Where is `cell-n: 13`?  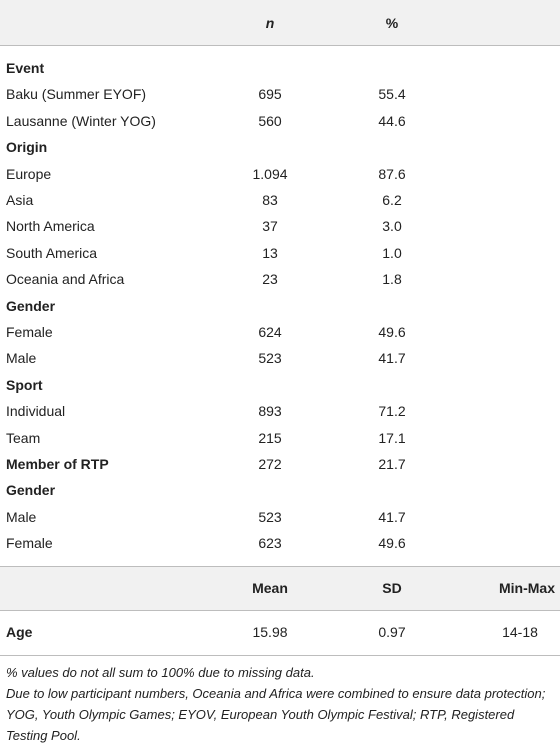 cell-n: 13 is located at coordinates (270, 252).